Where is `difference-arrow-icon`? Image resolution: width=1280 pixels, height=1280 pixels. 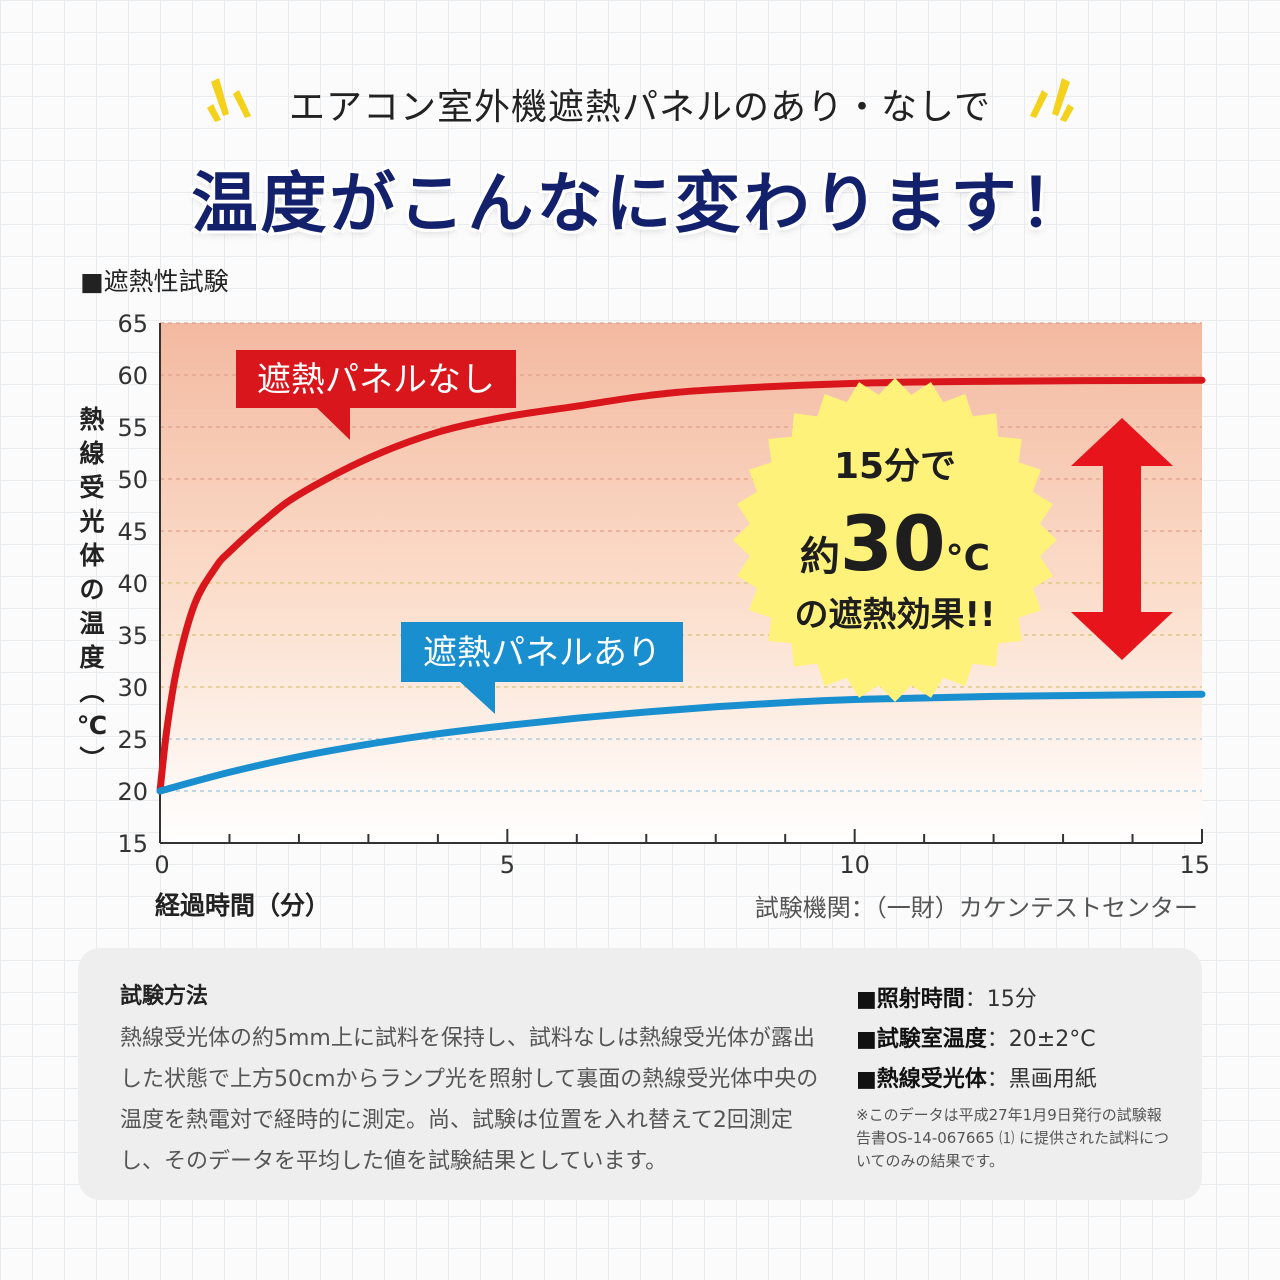 difference-arrow-icon is located at coordinates (1122, 539).